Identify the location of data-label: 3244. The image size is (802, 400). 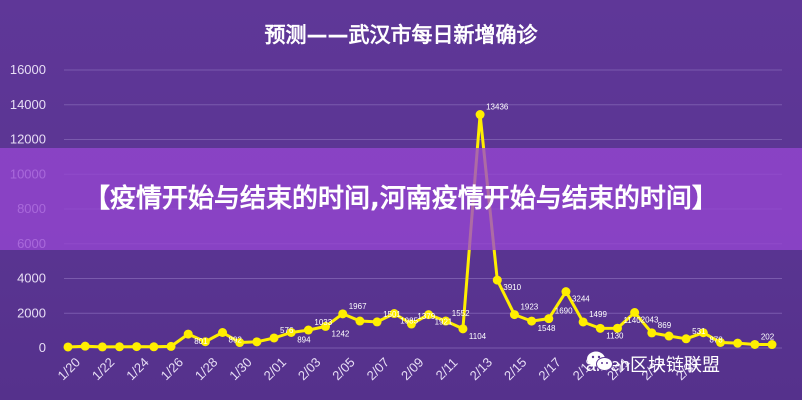
(581, 299).